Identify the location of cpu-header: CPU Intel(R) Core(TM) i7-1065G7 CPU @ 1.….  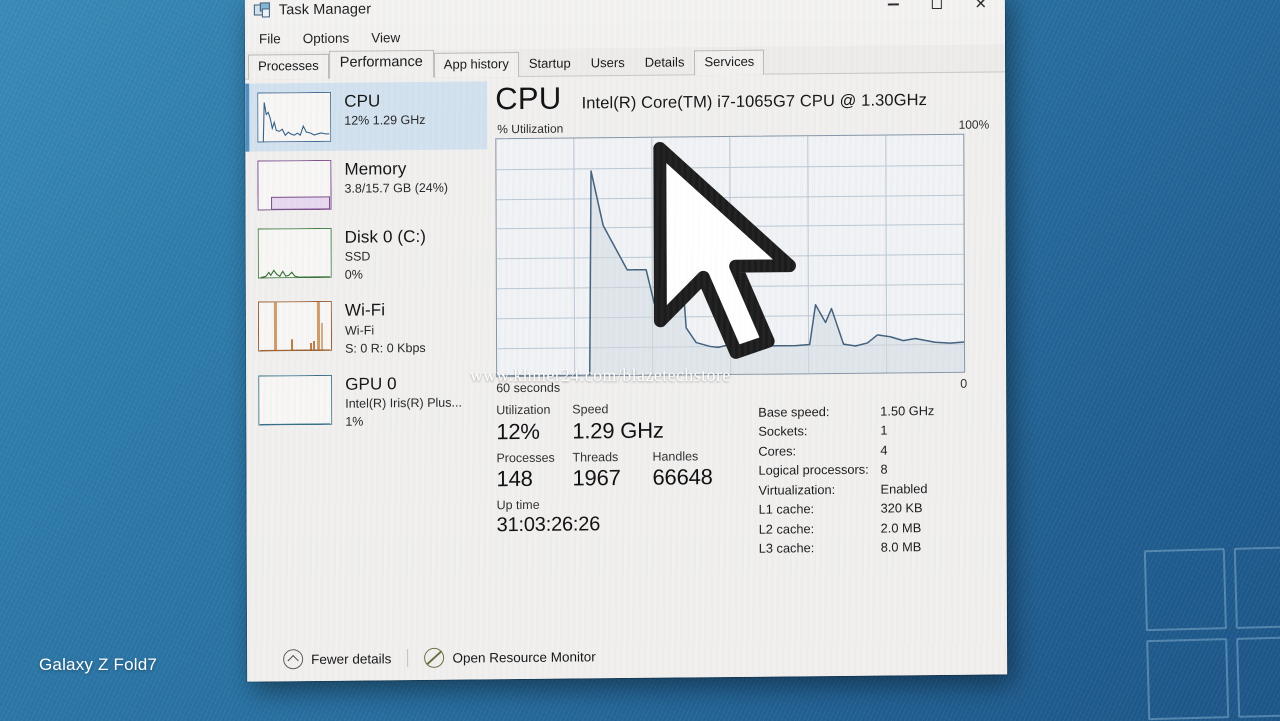
(743, 97).